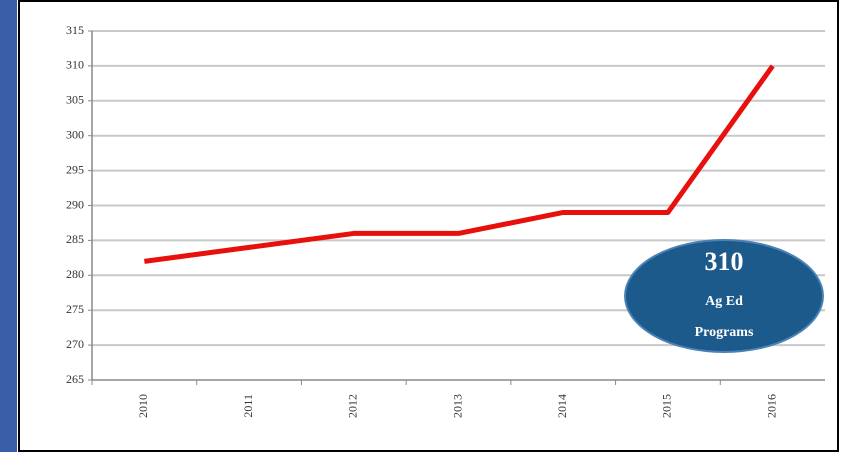  What do you see at coordinates (75, 344) in the screenshot?
I see `y-tick-label: 270` at bounding box center [75, 344].